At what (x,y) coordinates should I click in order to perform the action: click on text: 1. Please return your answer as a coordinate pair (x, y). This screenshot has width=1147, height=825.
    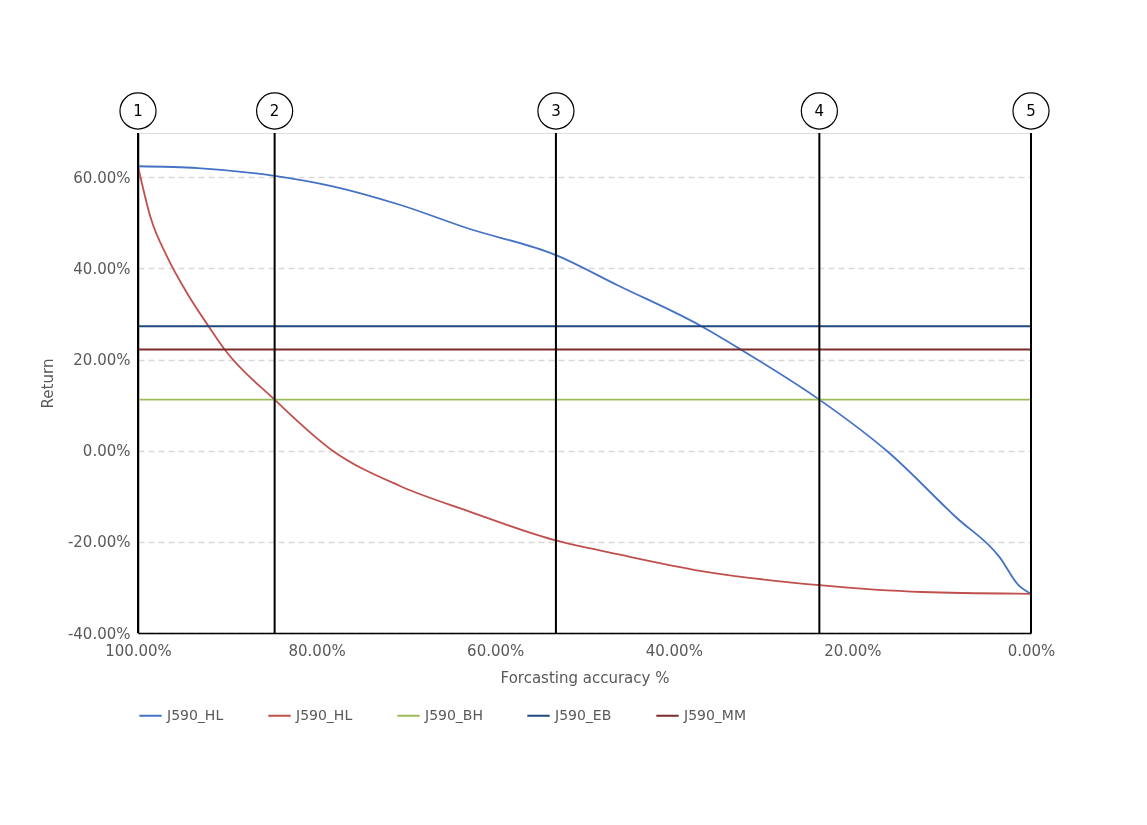
    Looking at the image, I should click on (138, 111).